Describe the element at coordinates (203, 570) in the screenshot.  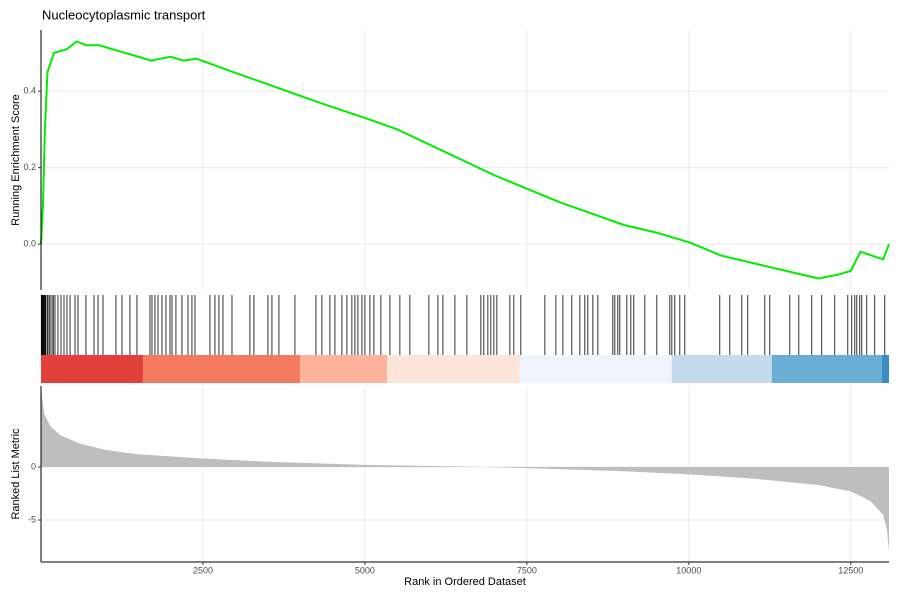
I see `x-tick-label: 2500` at that location.